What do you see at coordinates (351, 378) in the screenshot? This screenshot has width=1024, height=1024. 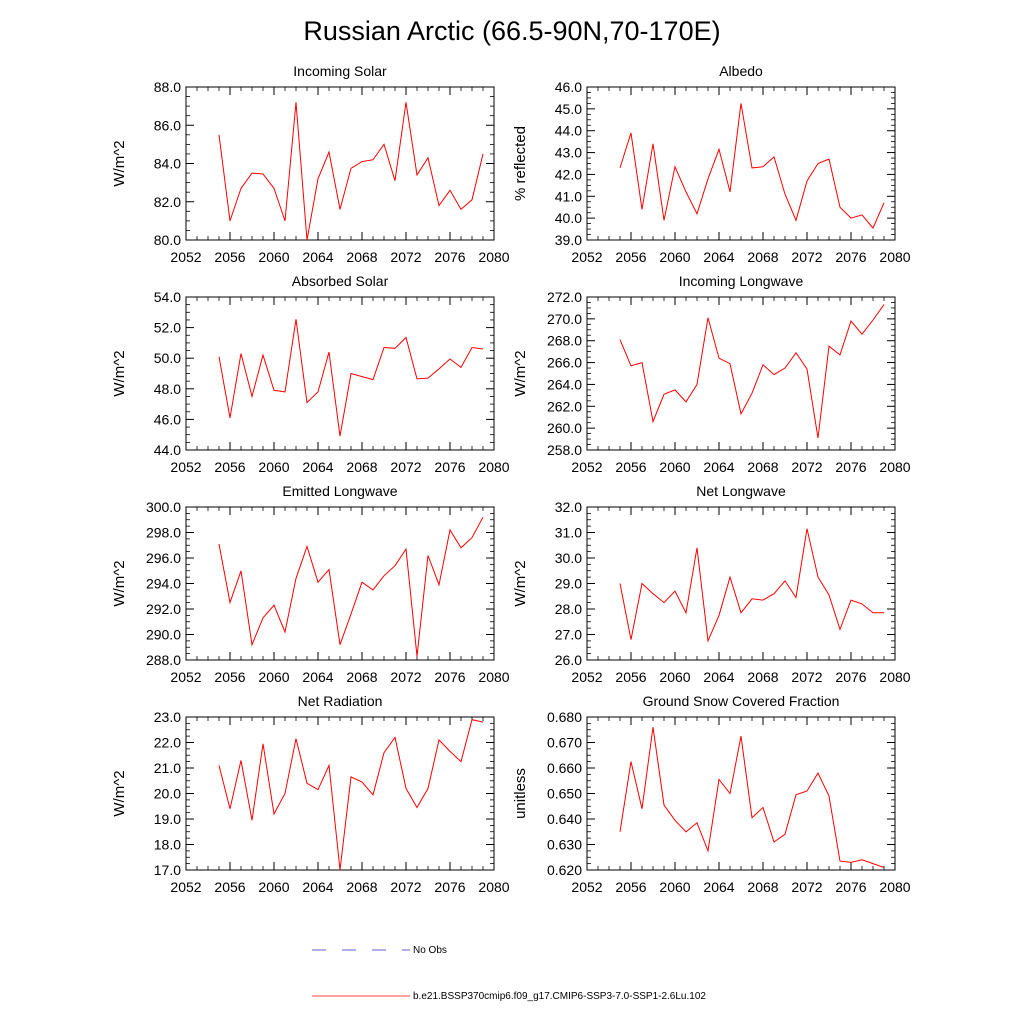 I see `series-line` at bounding box center [351, 378].